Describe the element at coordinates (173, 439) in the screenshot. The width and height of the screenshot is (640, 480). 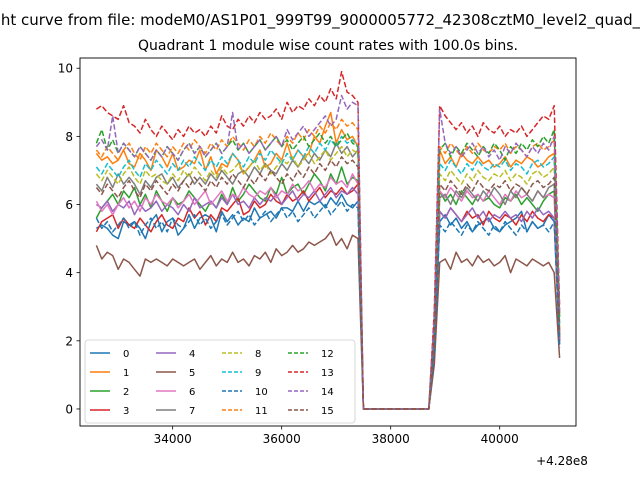
I see `x-tick-label: 34000` at that location.